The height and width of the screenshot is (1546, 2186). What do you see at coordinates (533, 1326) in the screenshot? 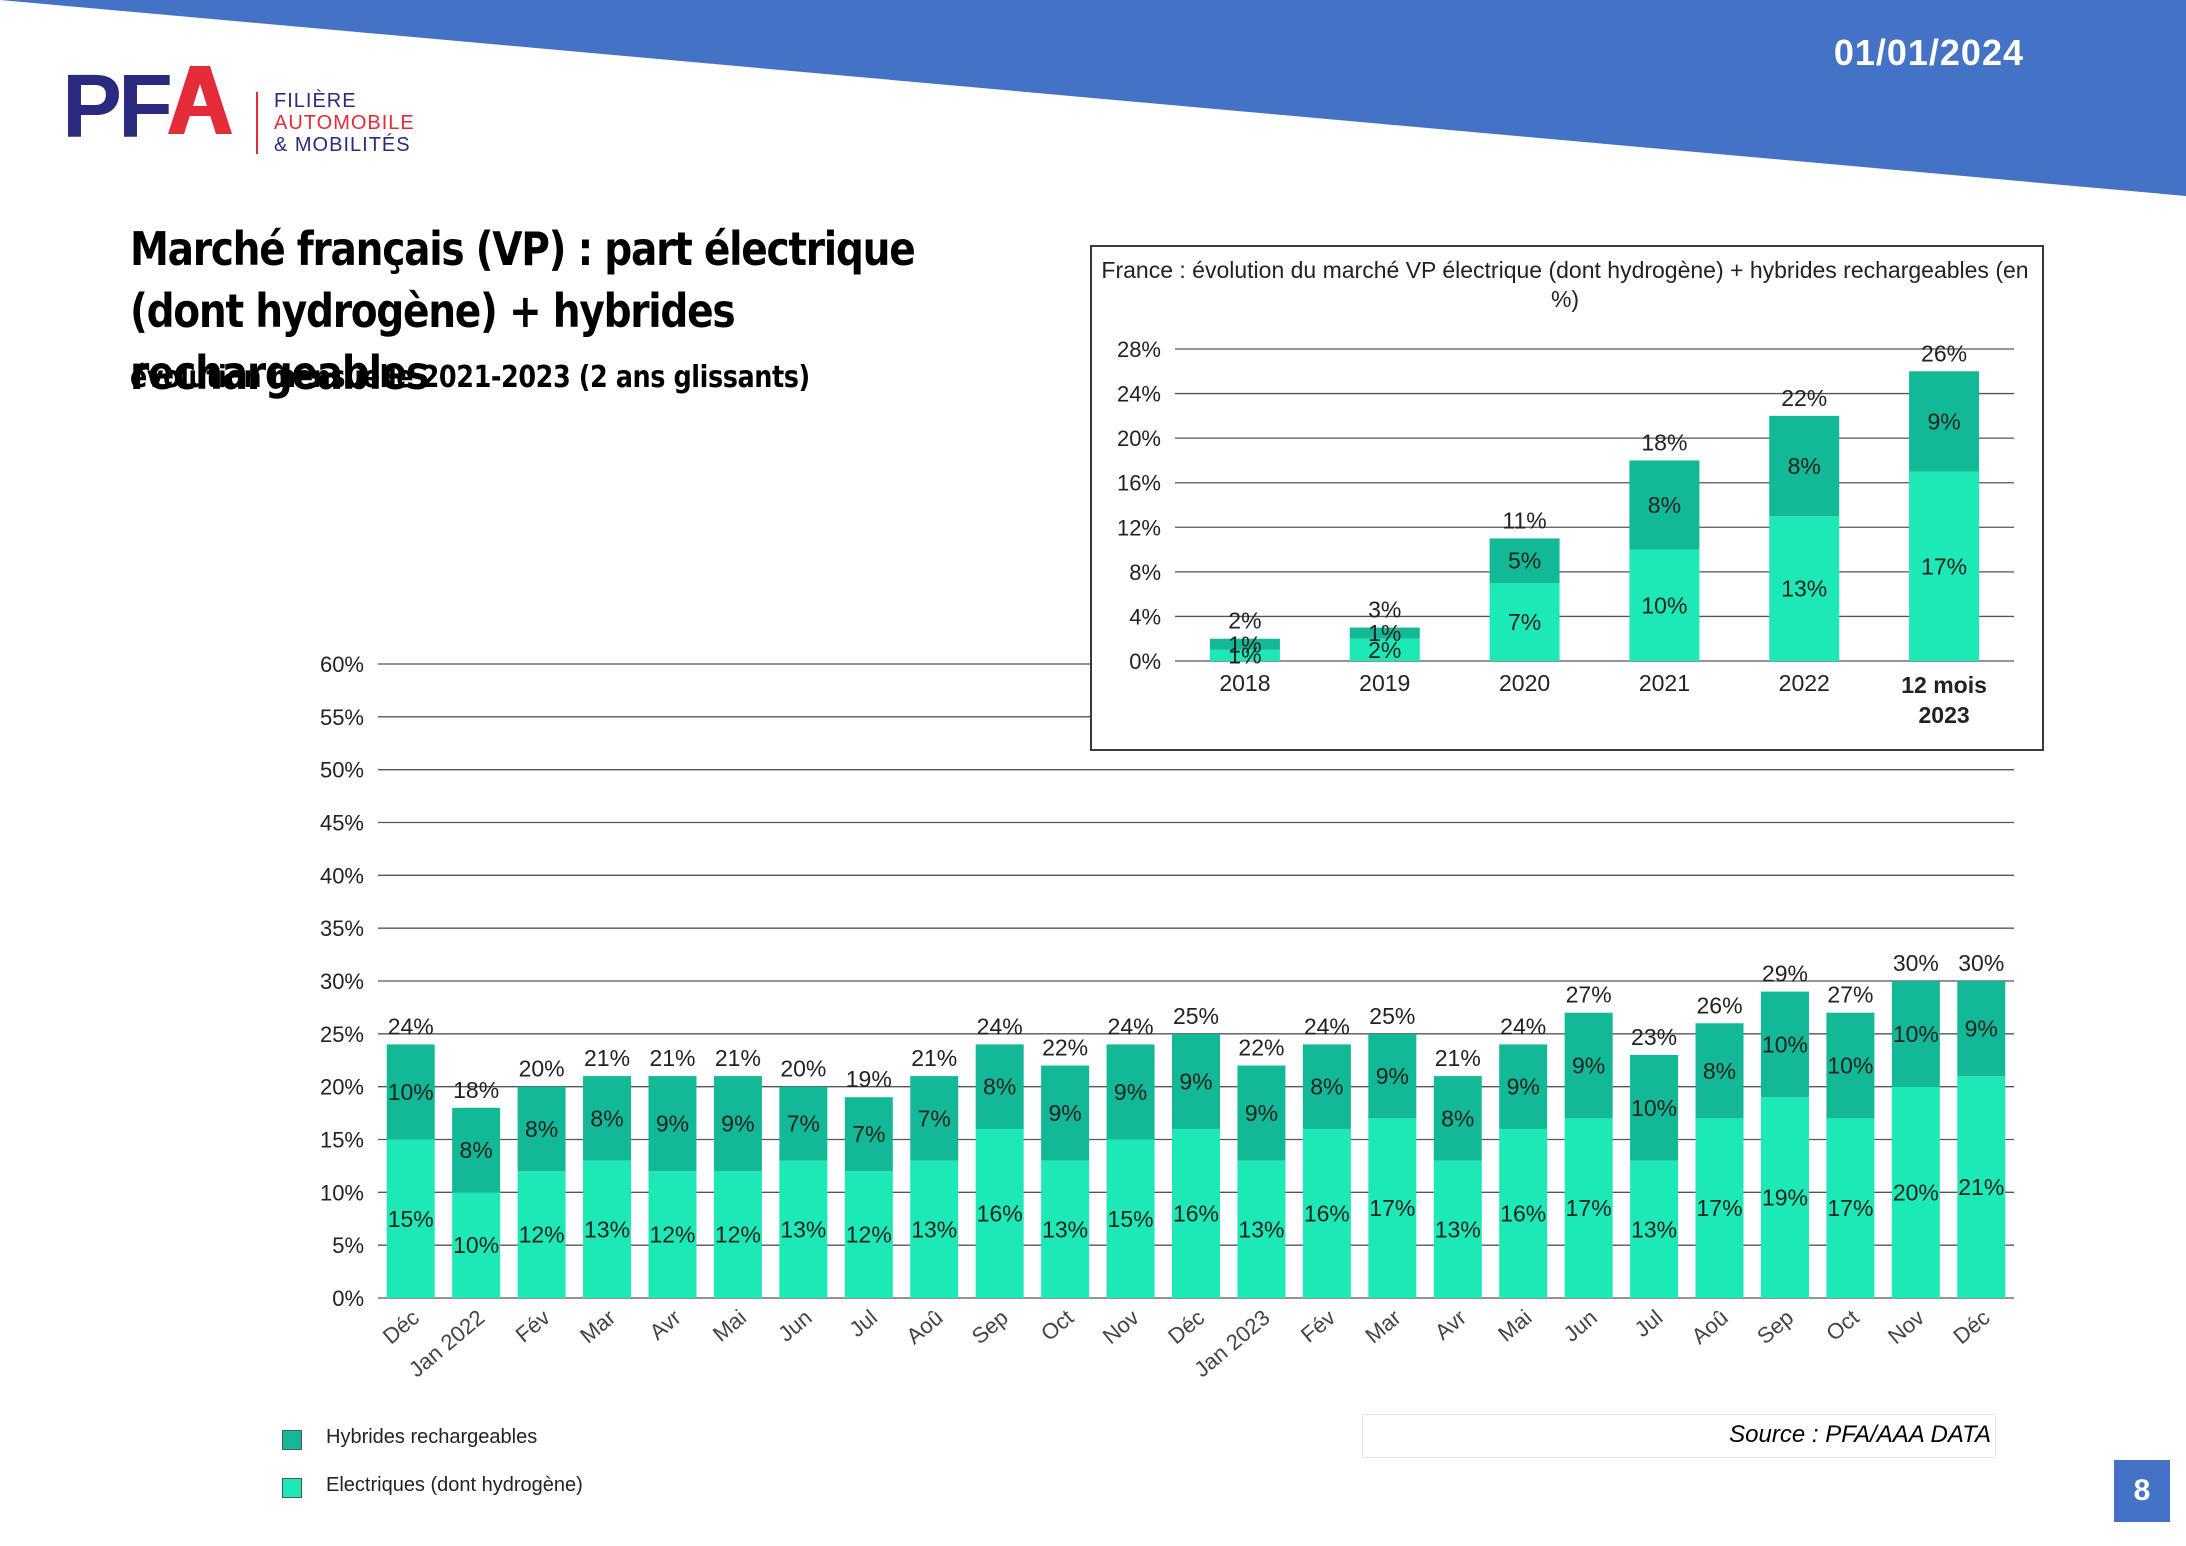
I see `main-xtick-label: Fév` at bounding box center [533, 1326].